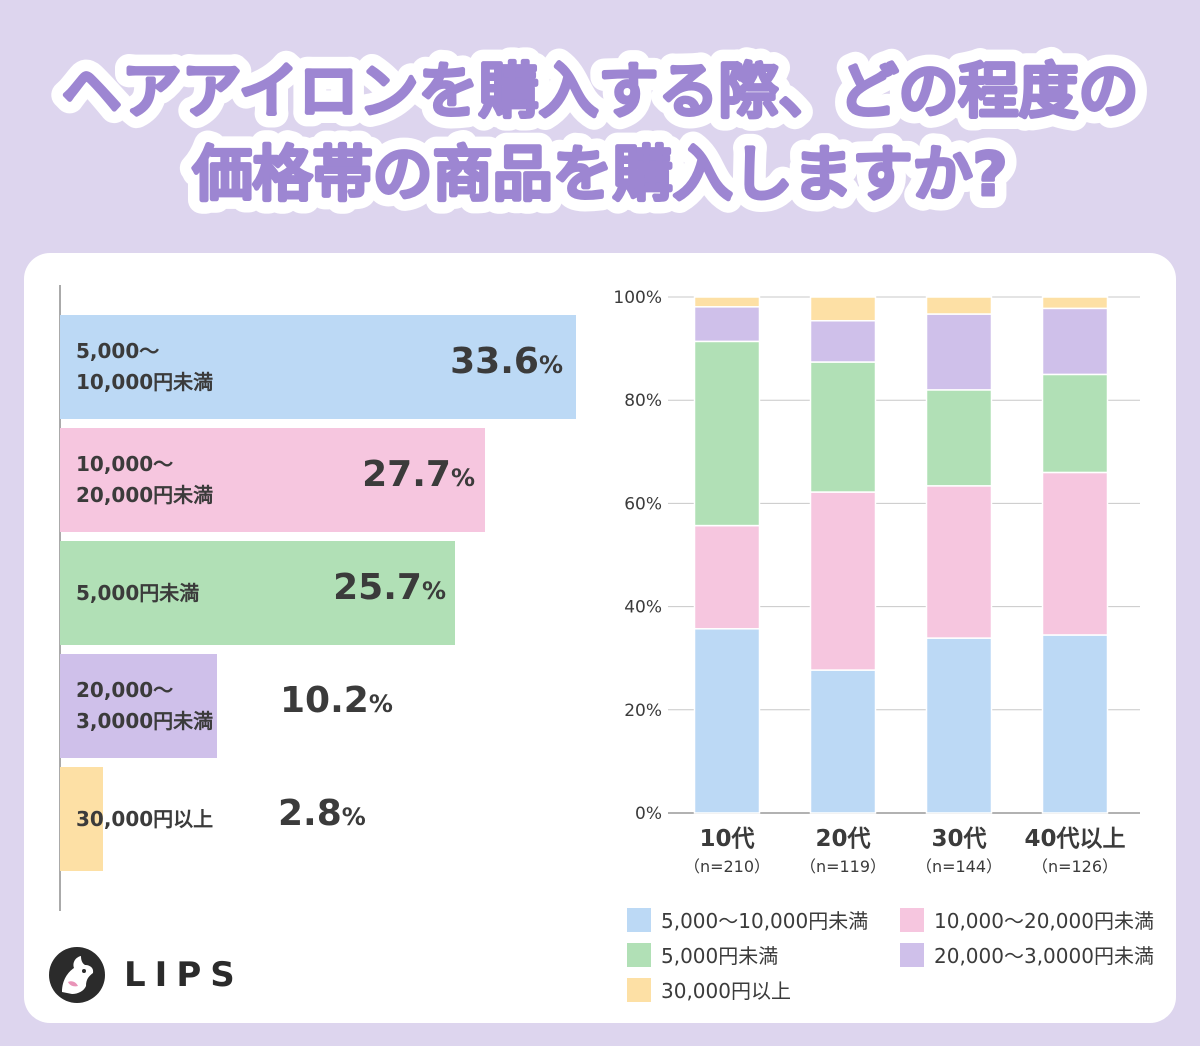 This screenshot has height=1046, width=1200. I want to click on title-line1: ヘアアイロンを購入する際、どの程度の, so click(600, 92).